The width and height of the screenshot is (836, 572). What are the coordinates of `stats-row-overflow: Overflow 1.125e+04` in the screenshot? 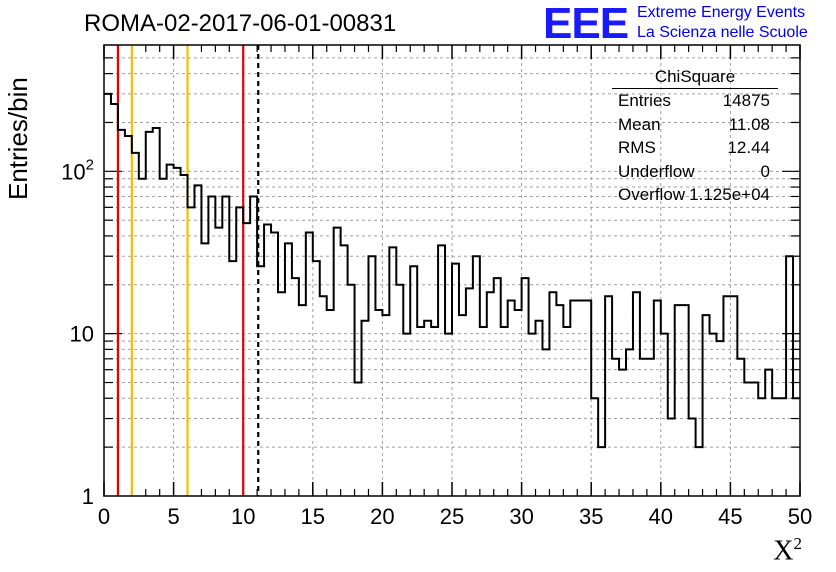 It's located at (695, 195).